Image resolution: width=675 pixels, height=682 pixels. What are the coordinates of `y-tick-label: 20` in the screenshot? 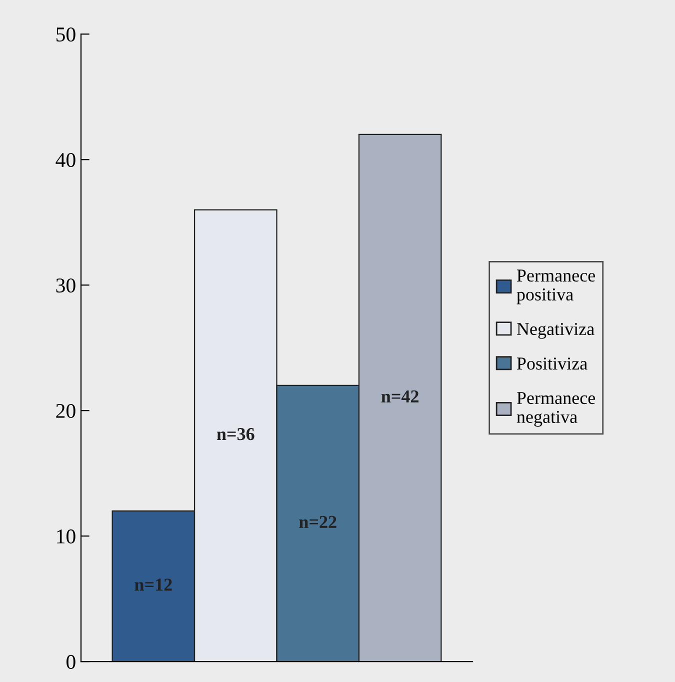 It's located at (66, 411).